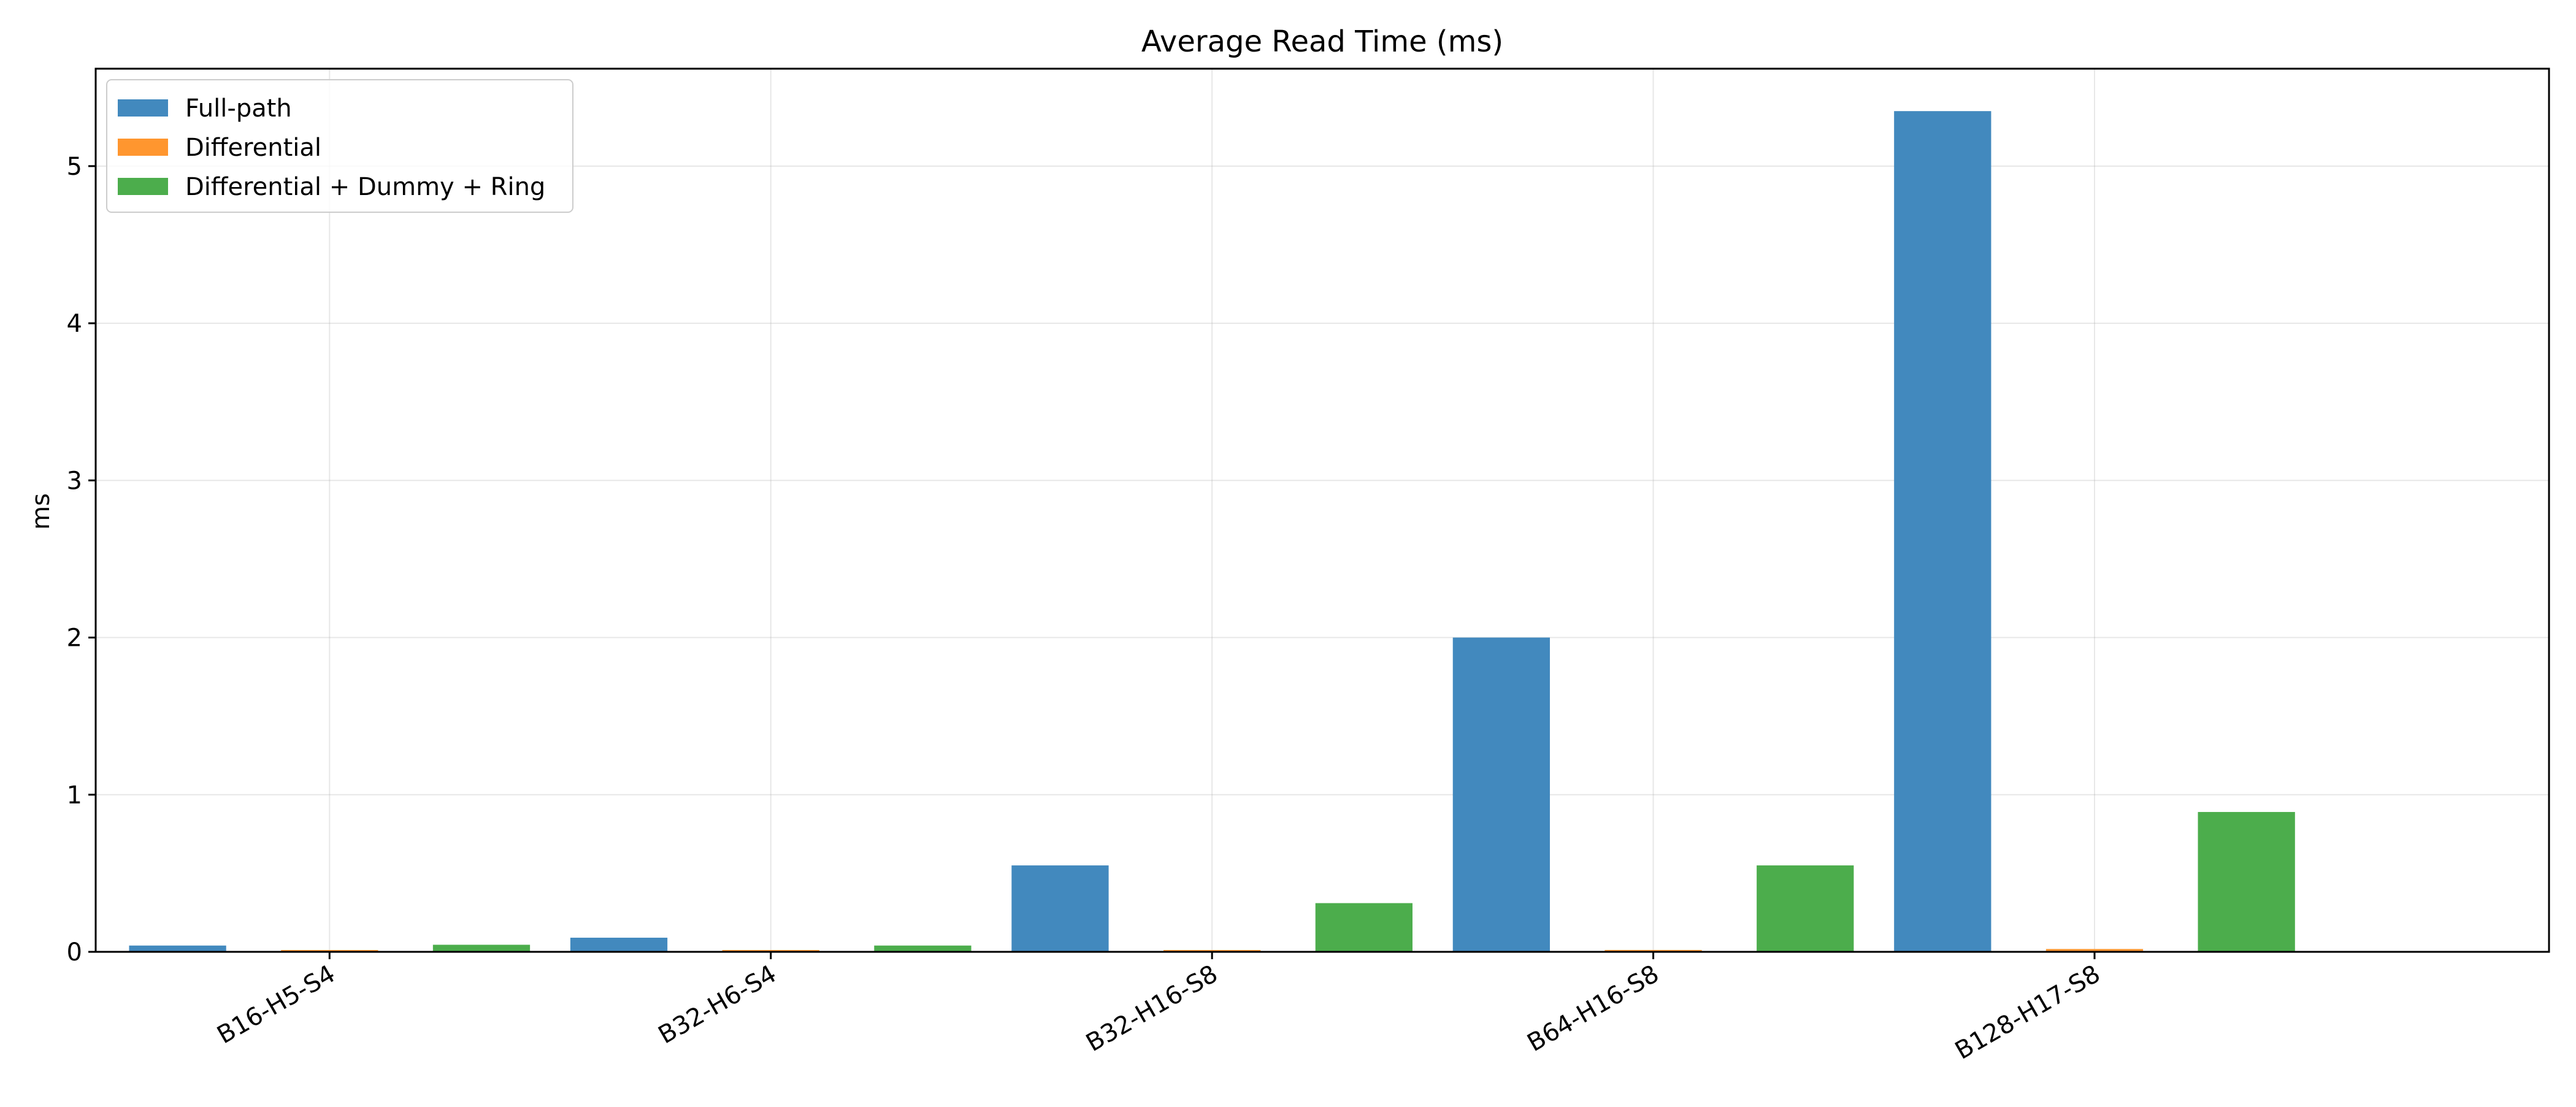 Image resolution: width=2576 pixels, height=1107 pixels. Describe the element at coordinates (74, 638) in the screenshot. I see `y-tick-label: 2` at that location.